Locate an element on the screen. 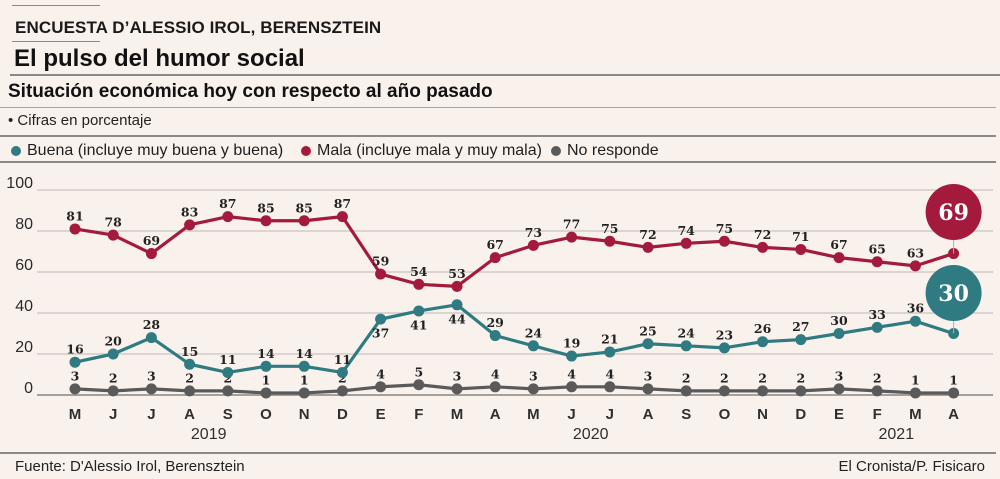 This screenshot has height=479, width=1000. data-label: 15 is located at coordinates (189, 351).